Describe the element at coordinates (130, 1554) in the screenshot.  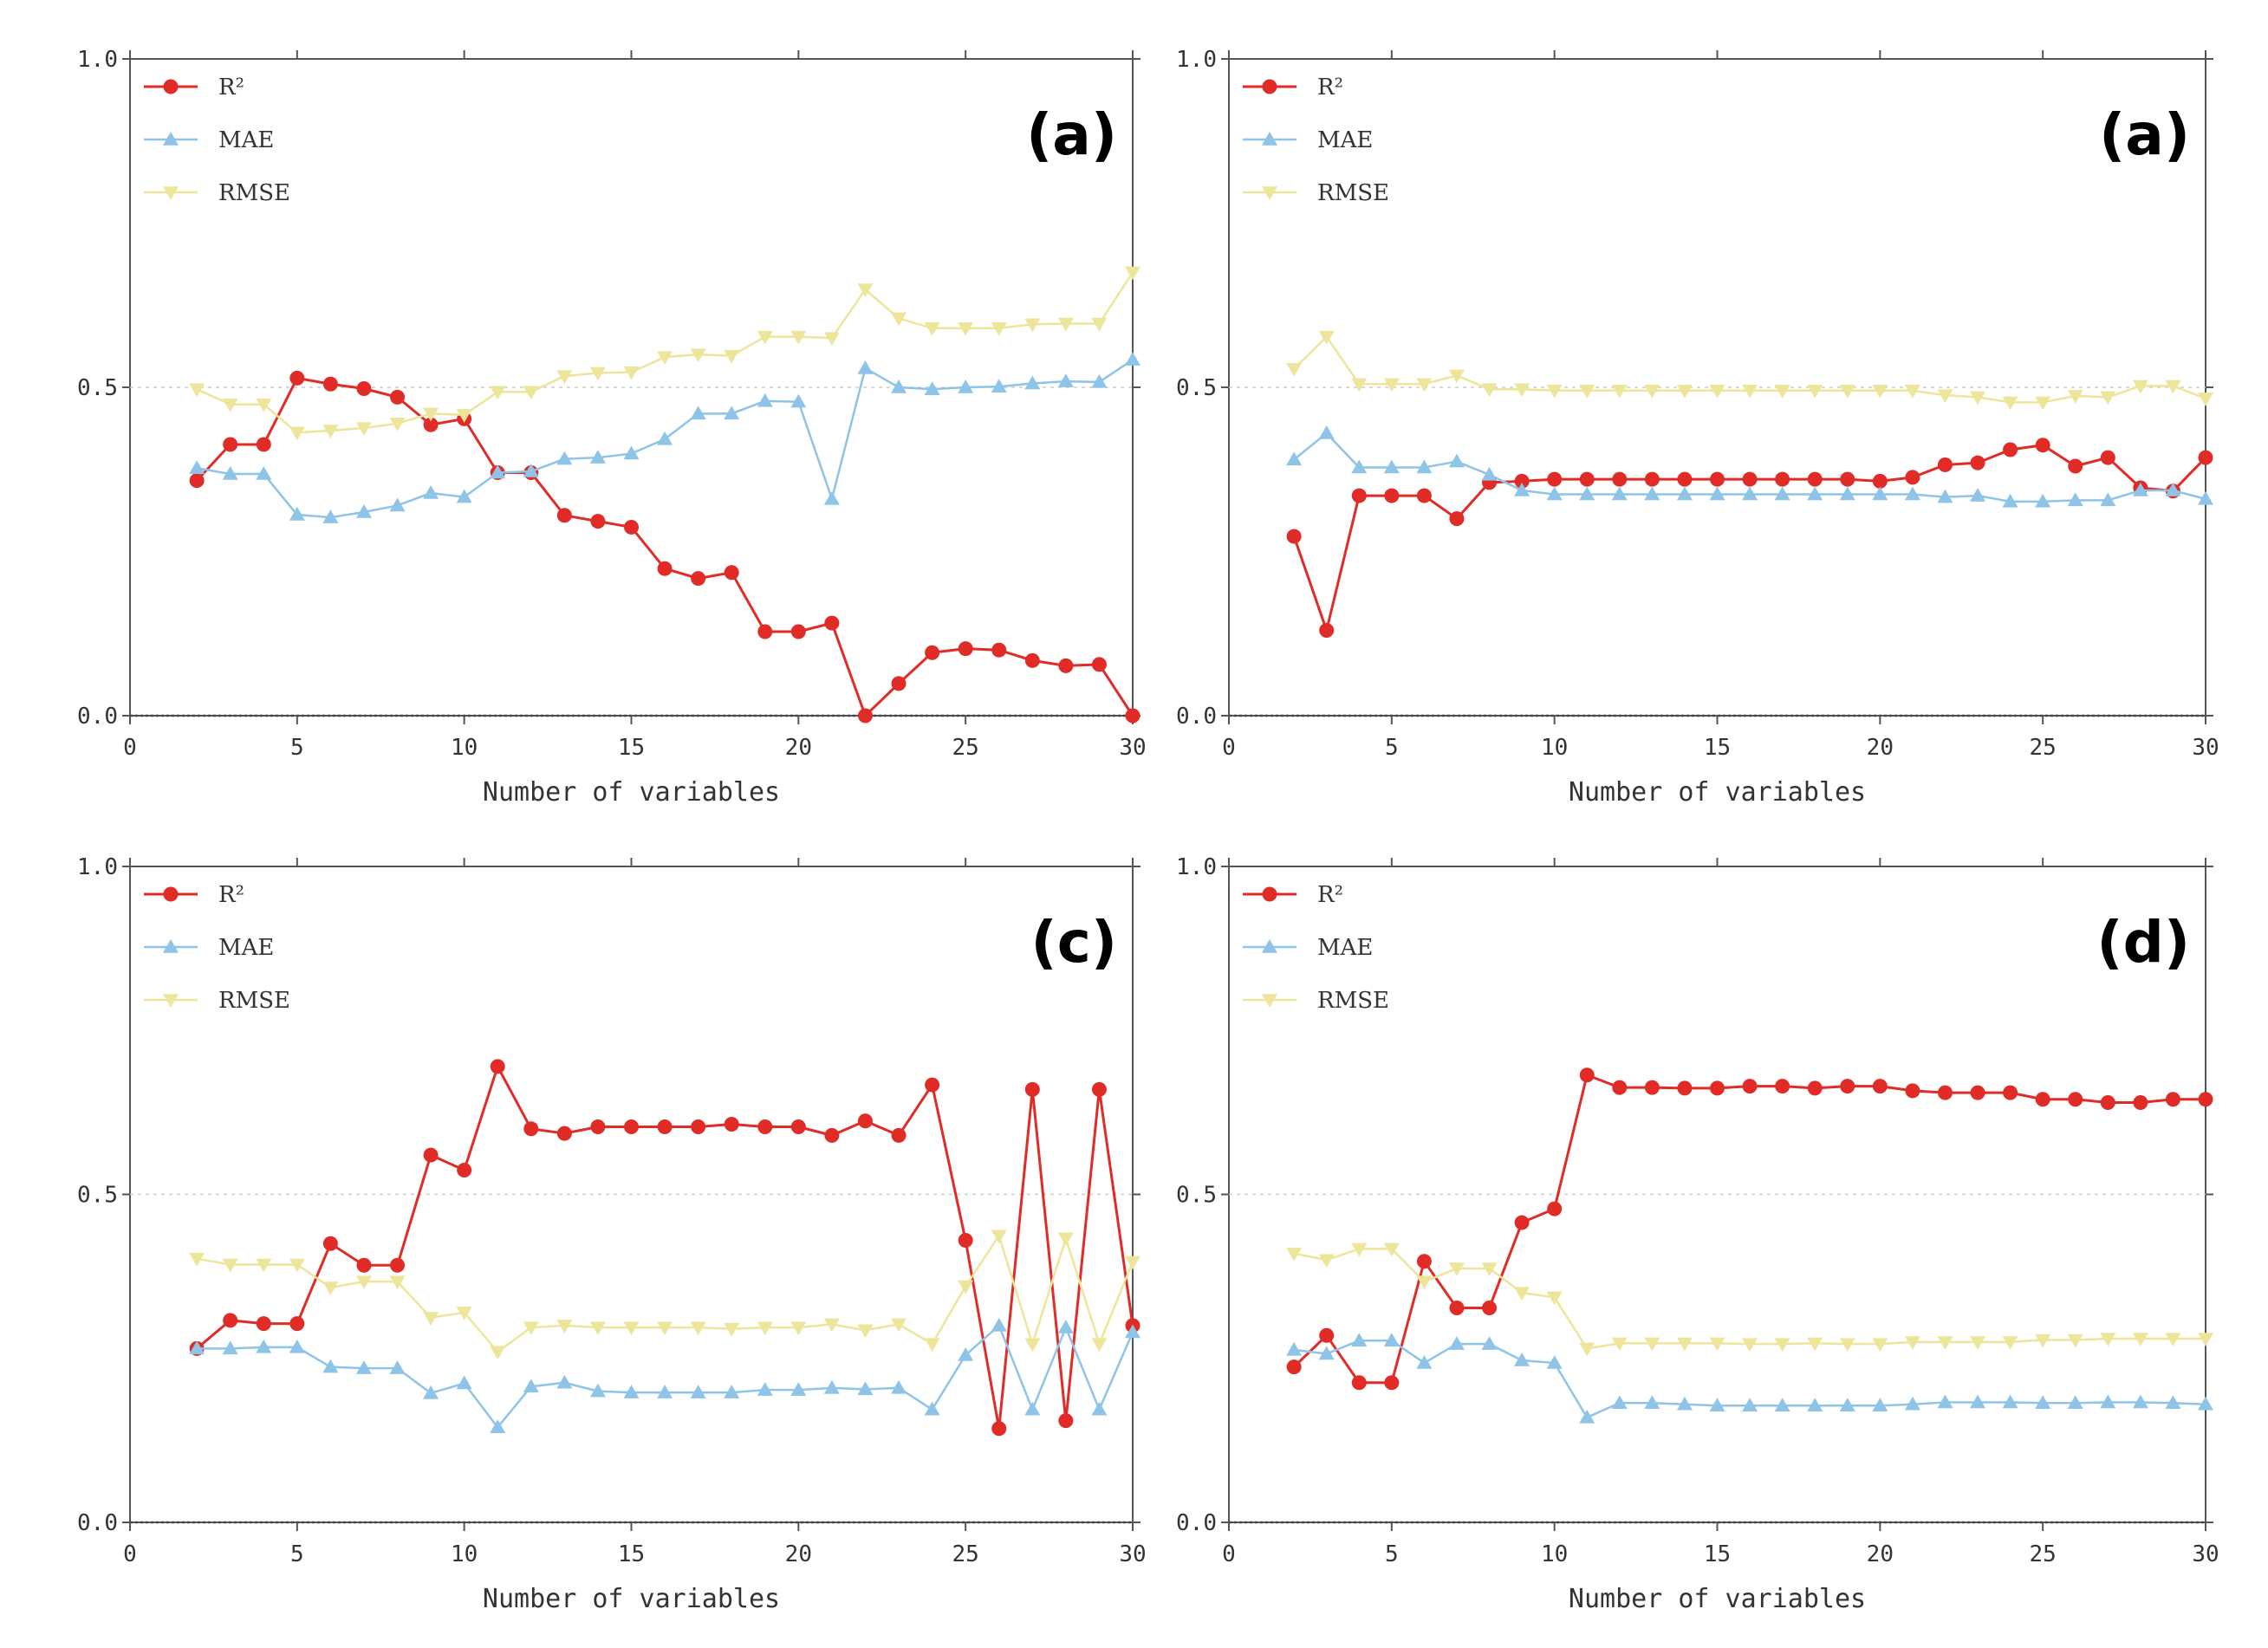
I see `x-tick-label: 0` at that location.